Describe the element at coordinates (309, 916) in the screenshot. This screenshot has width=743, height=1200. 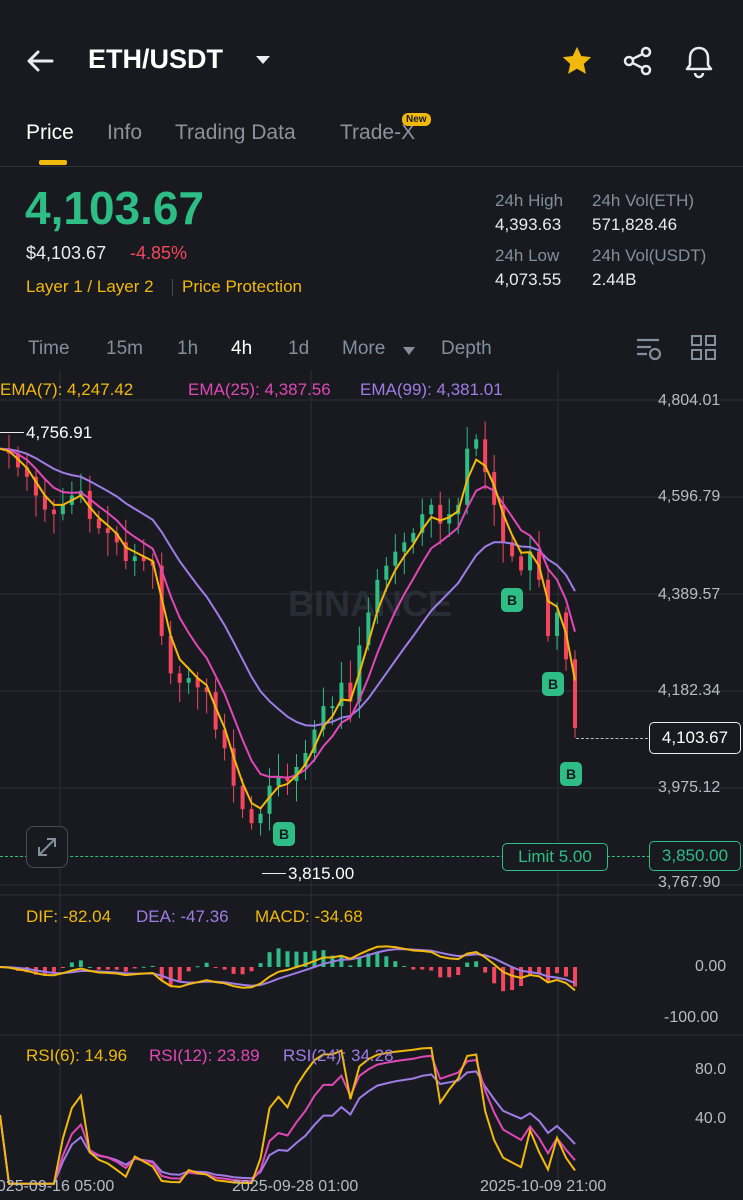
I see `macd-legend: MACD: -34.68` at that location.